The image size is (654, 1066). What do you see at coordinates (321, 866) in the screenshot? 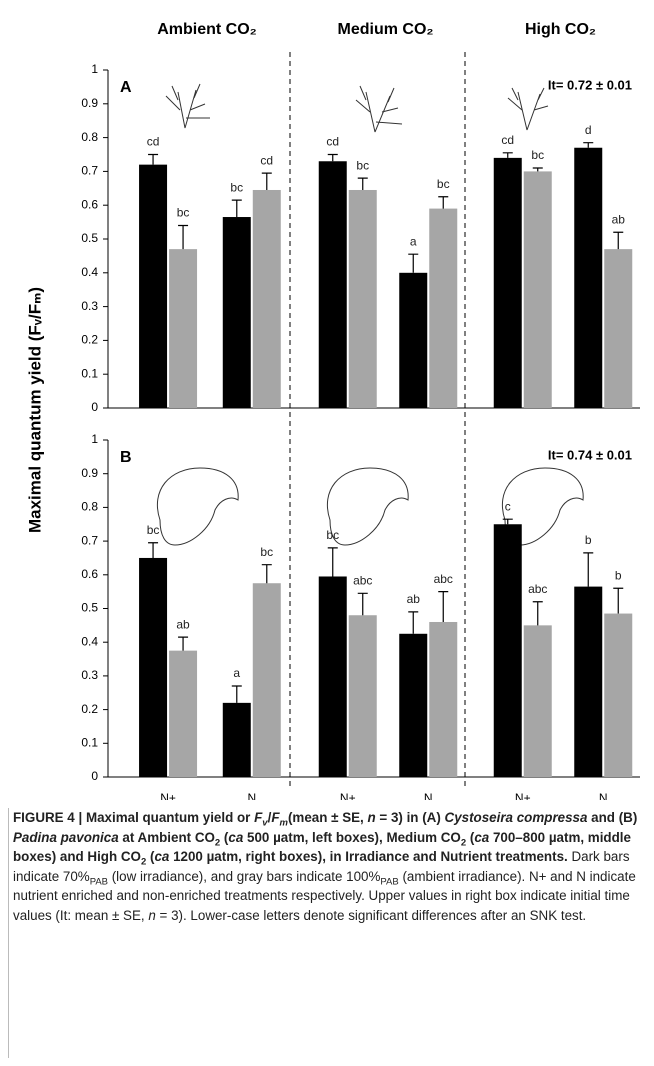
I see `caption-run: Dark bars indicate 70%` at bounding box center [321, 866].